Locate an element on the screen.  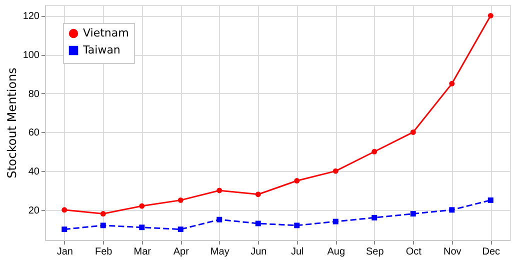
x-tick-label: Jun is located at coordinates (258, 252).